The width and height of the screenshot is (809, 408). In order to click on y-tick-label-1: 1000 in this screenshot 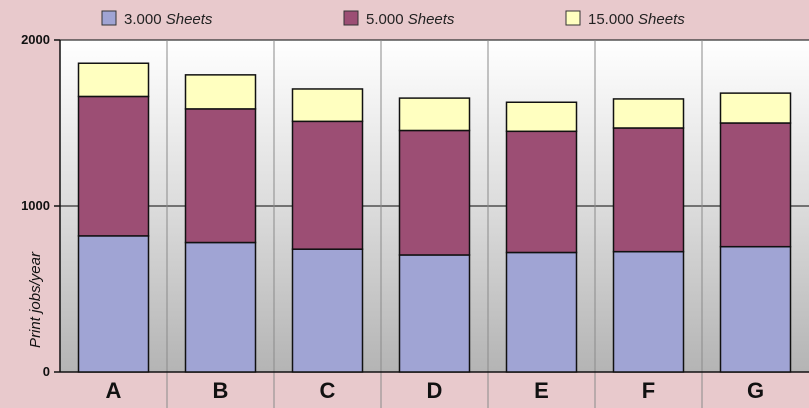, I will do `click(35, 205)`.